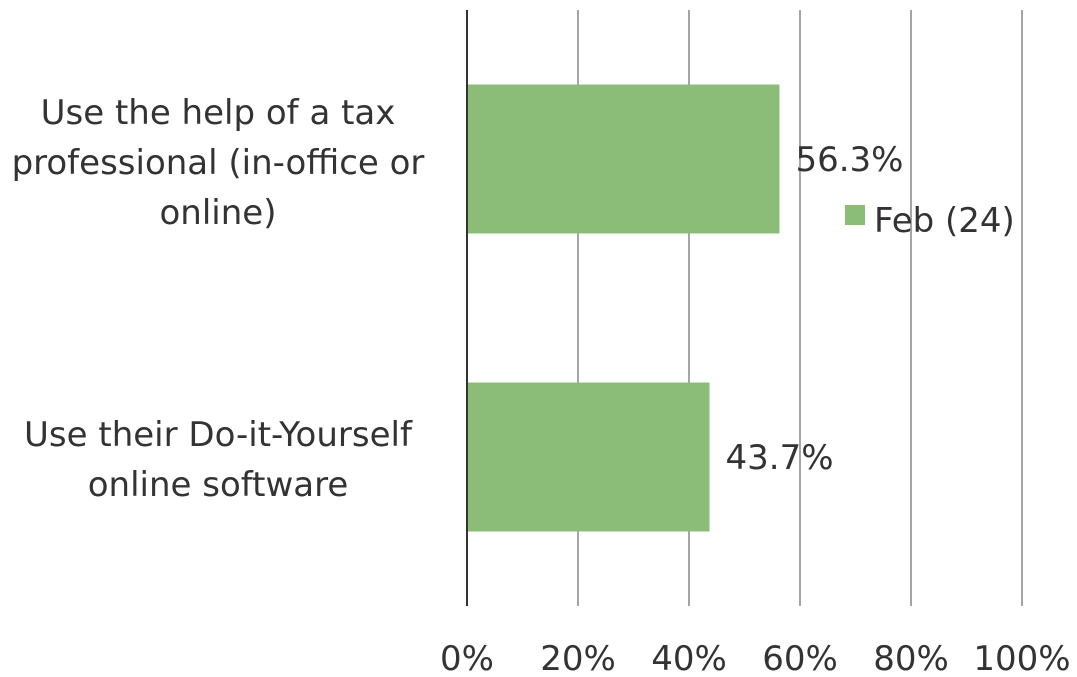 This screenshot has width=1077, height=677. What do you see at coordinates (944, 221) in the screenshot?
I see `legend-label: Feb (24)` at bounding box center [944, 221].